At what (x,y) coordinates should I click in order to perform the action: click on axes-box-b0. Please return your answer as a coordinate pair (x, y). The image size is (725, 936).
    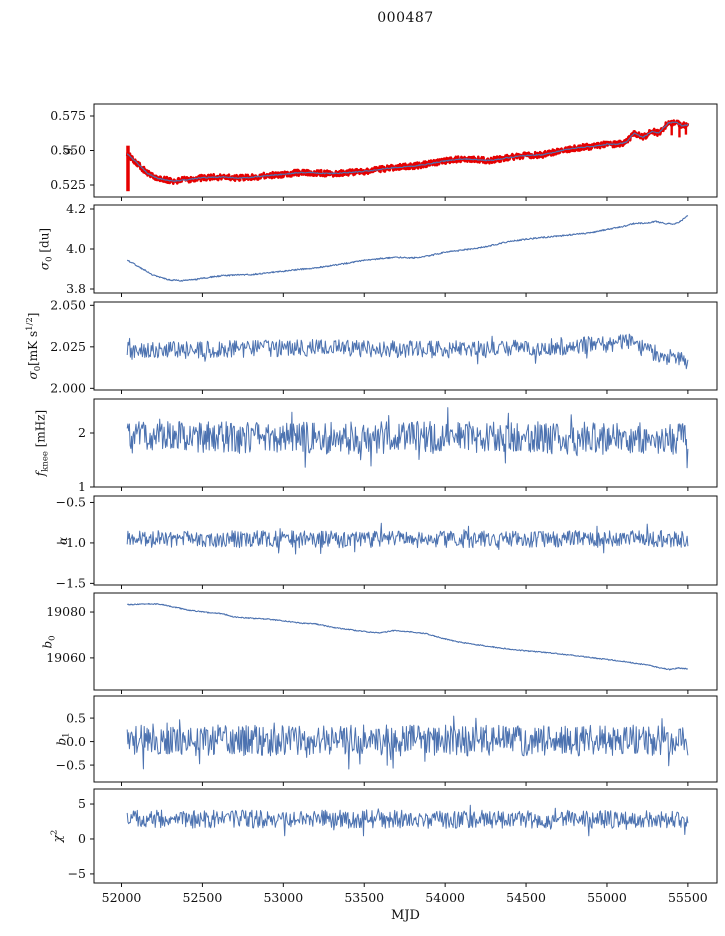
    Looking at the image, I should click on (405, 641).